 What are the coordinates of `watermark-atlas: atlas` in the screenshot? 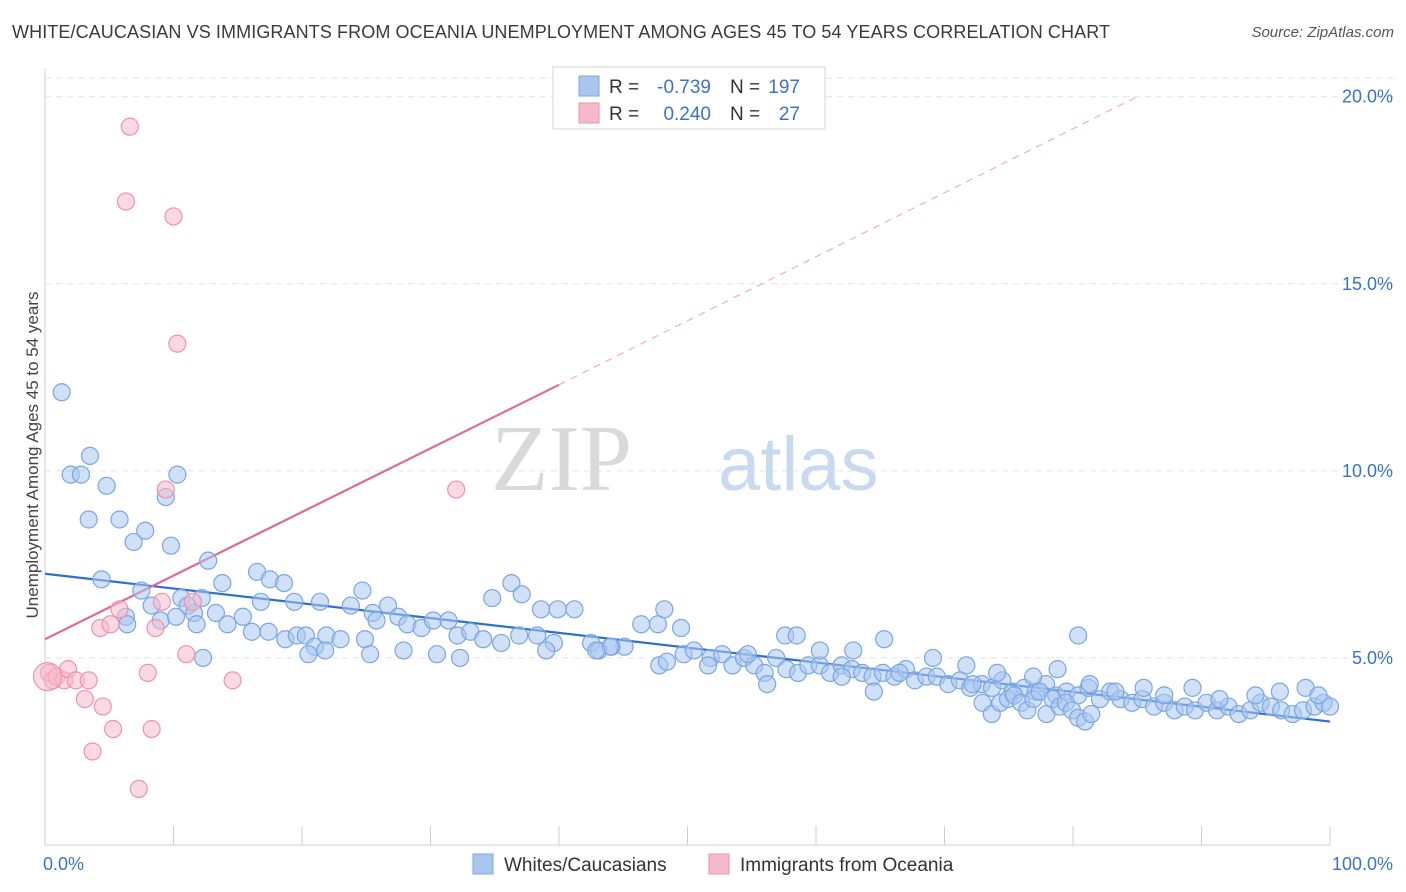 It's located at (798, 464).